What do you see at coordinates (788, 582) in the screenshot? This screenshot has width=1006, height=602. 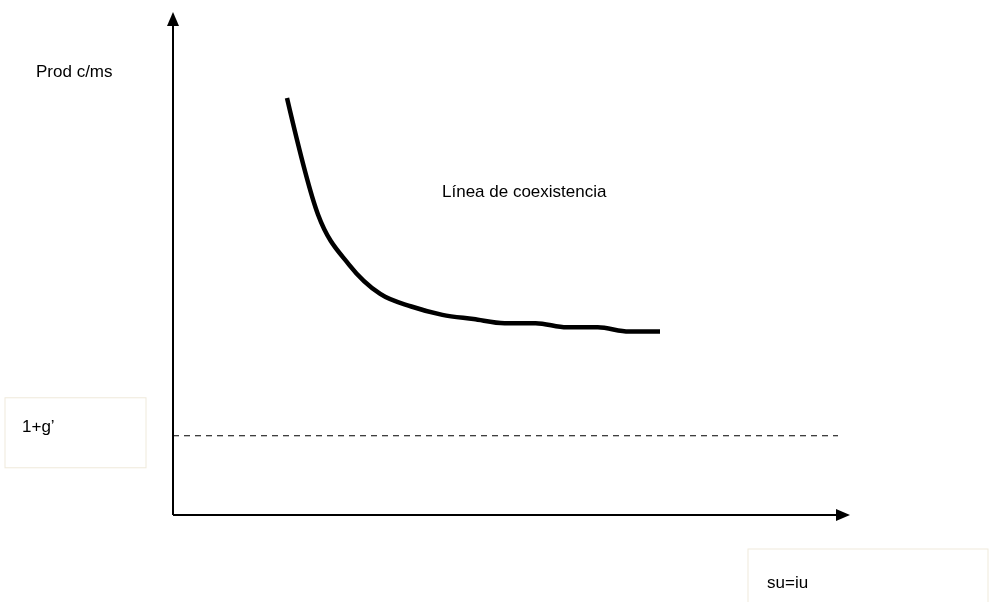 I see `text: su=iu` at bounding box center [788, 582].